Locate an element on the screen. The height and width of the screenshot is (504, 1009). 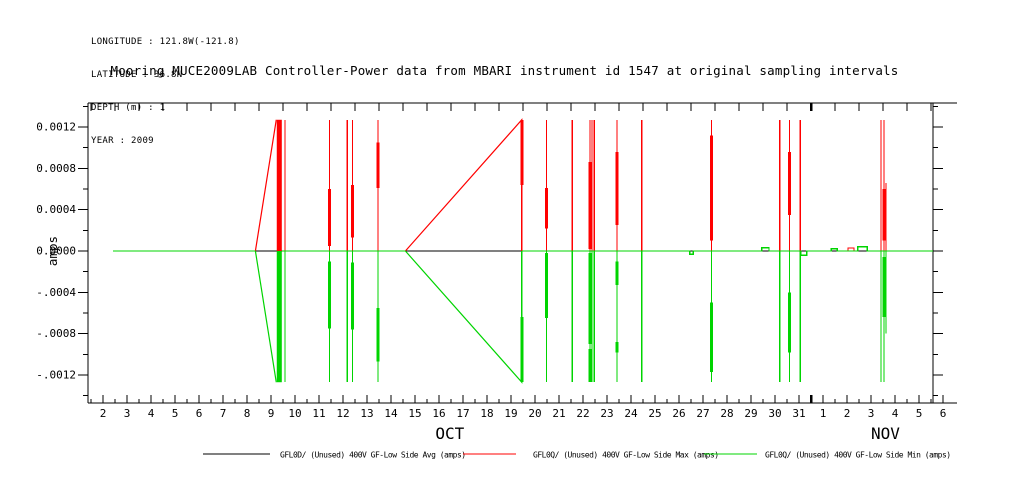
y-tick-label: 0.0000 is located at coordinates (56, 251).